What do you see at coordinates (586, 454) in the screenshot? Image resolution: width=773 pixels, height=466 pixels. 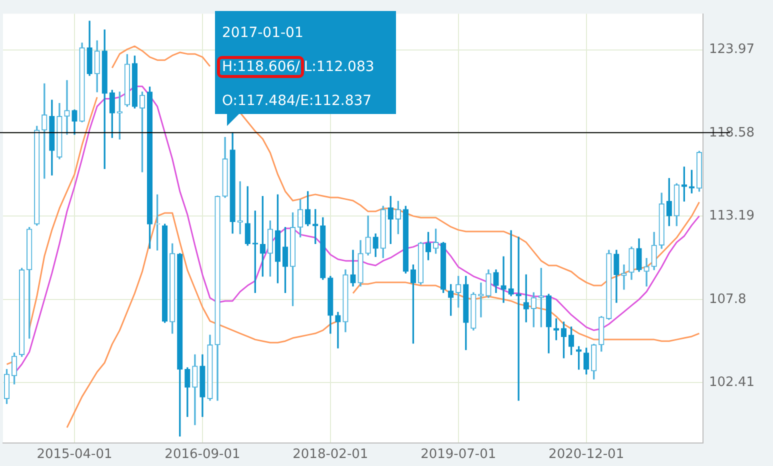 I see `x-tick-label: 2020-12-01` at bounding box center [586, 454].